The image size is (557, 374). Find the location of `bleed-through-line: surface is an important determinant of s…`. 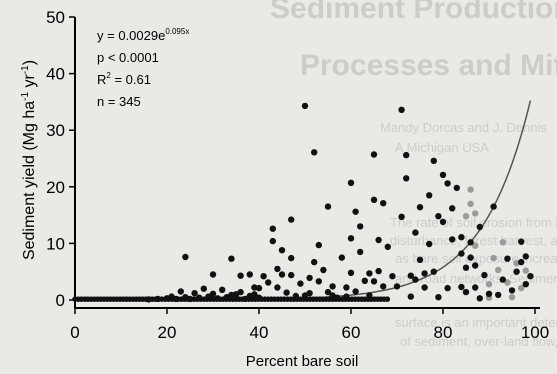

bleed-through-line: surface is an important determinant of s… is located at coordinates (476, 322).